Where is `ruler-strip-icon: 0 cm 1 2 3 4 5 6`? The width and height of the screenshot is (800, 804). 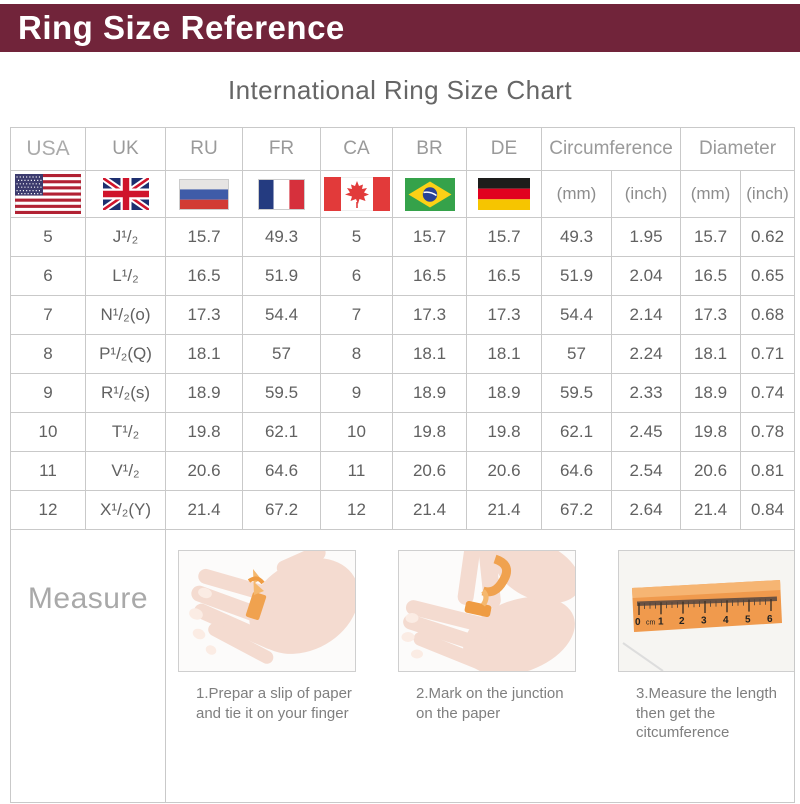
ruler-strip-icon: 0 cm 1 2 3 4 5 6 is located at coordinates (707, 606).